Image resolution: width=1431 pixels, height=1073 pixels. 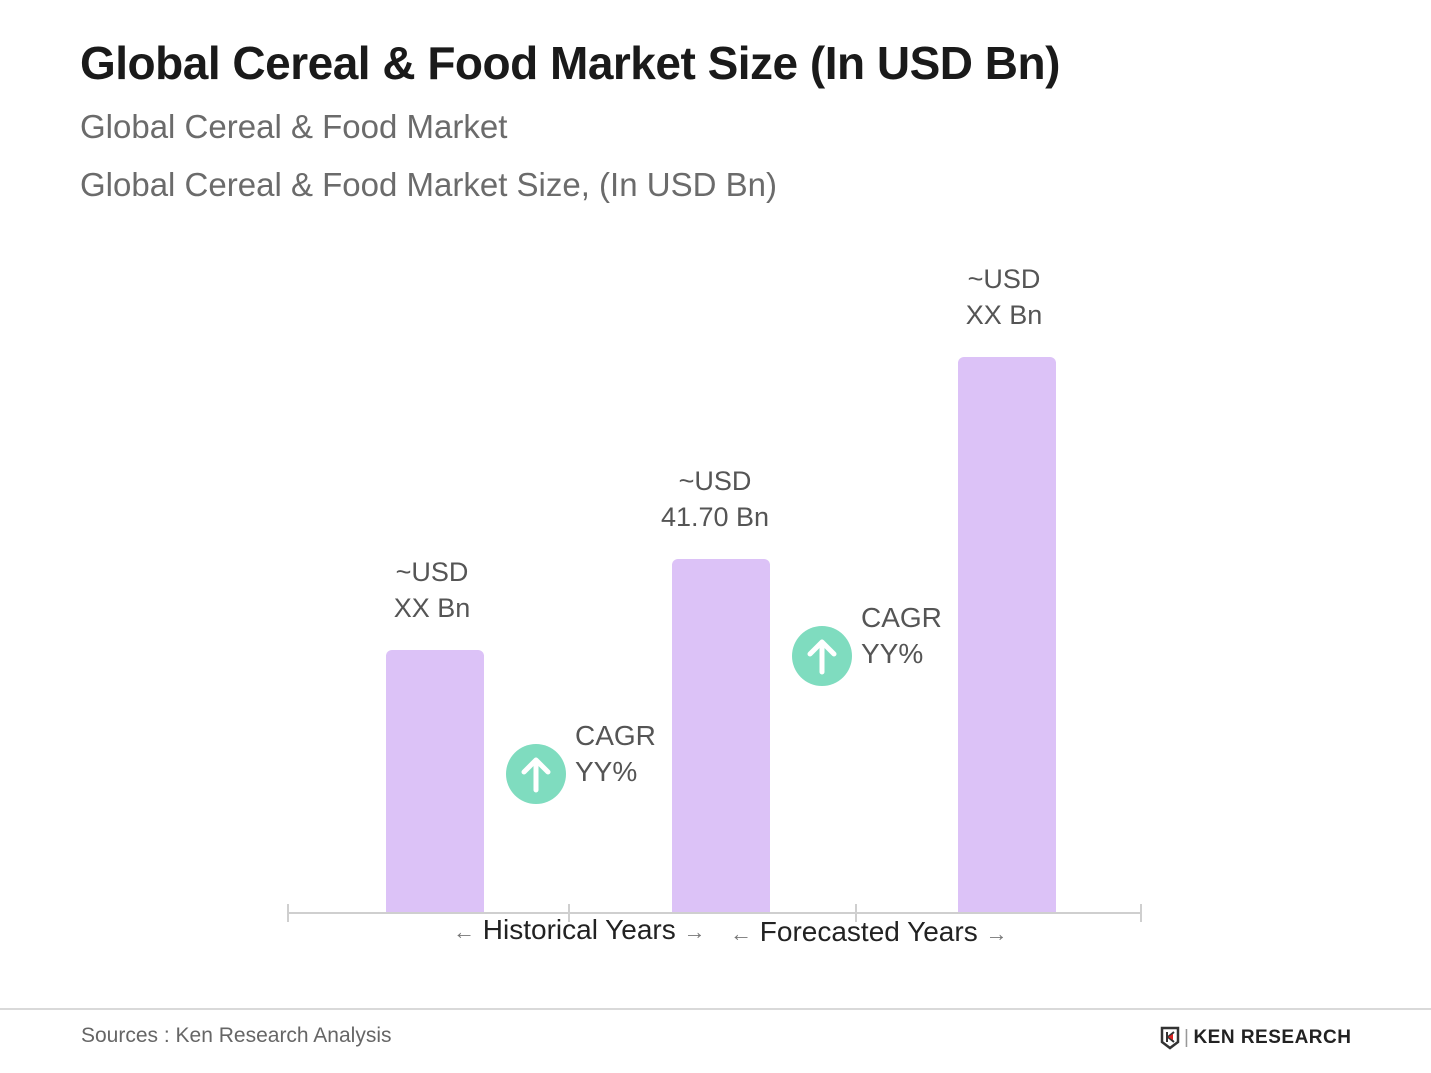 I want to click on source-note: Sources : Ken Research Analysis, so click(x=236, y=1035).